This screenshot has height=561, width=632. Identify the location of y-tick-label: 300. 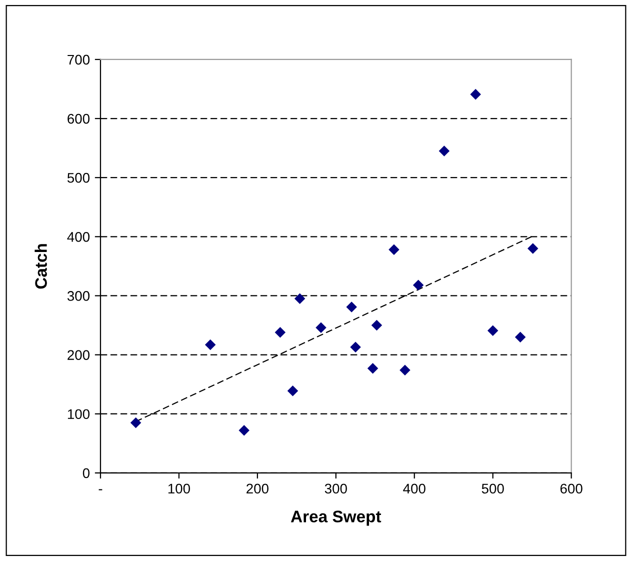
(78, 296).